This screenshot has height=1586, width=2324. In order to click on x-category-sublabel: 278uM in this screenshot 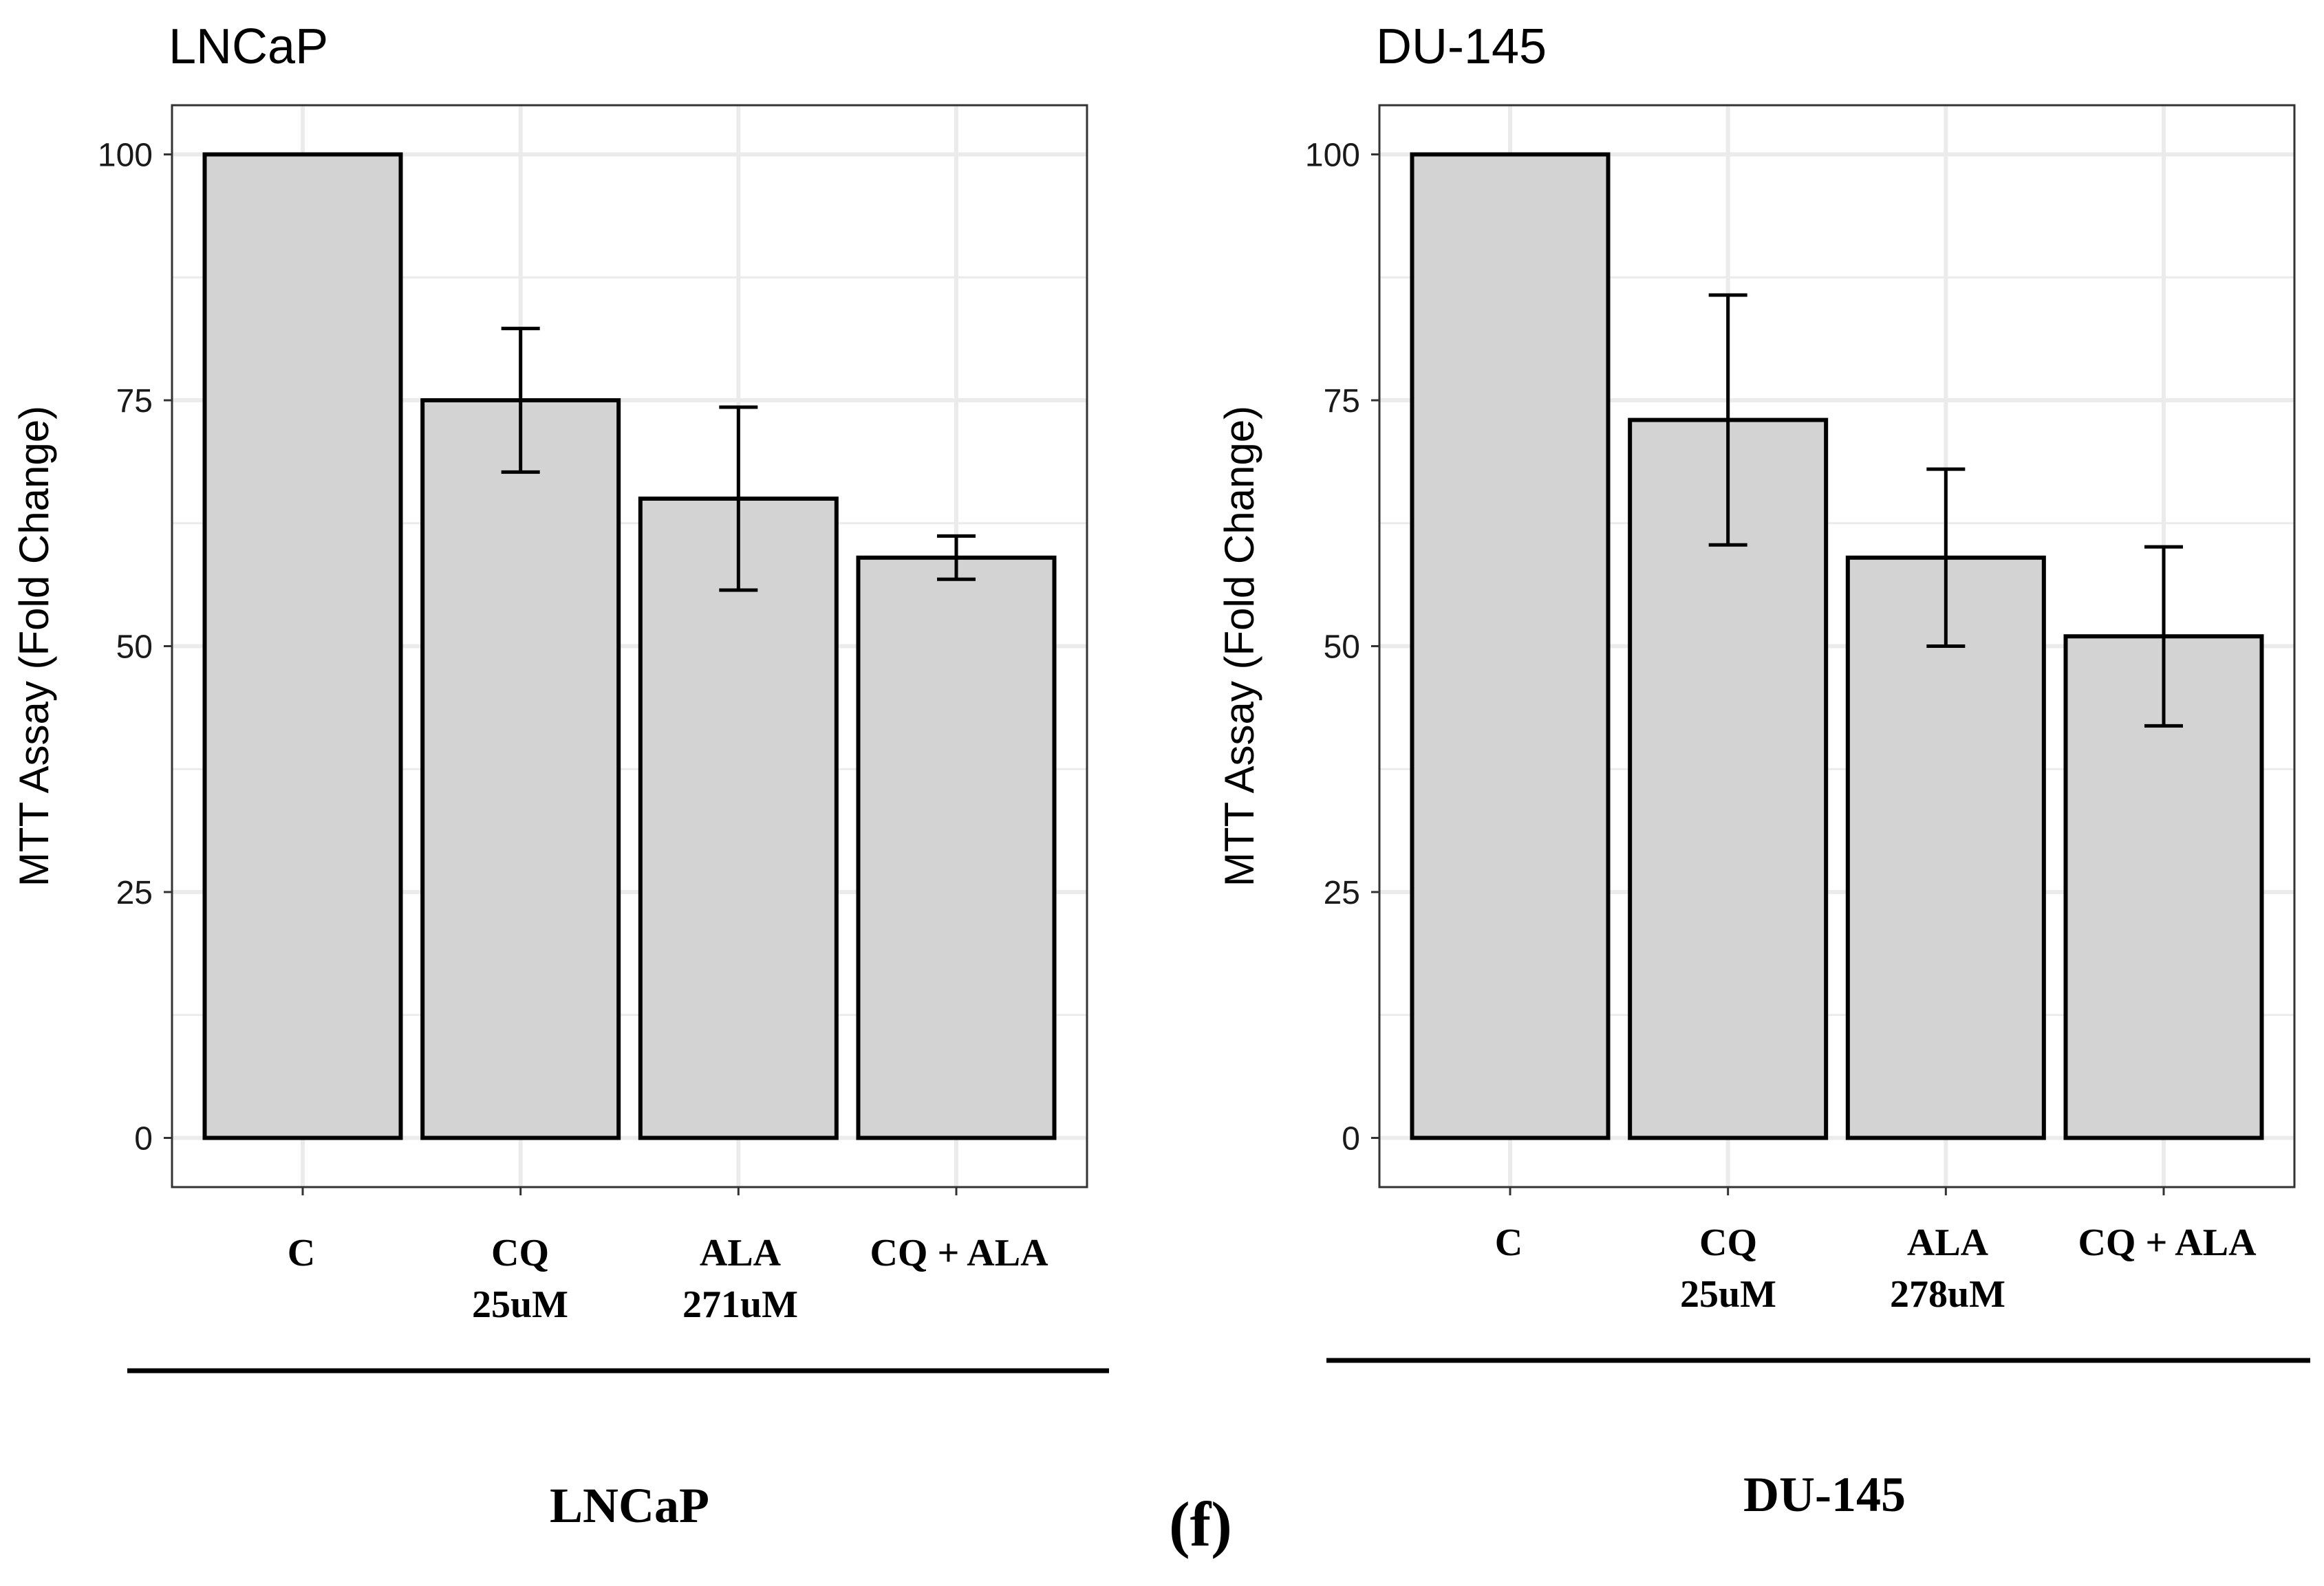, I will do `click(1947, 1294)`.